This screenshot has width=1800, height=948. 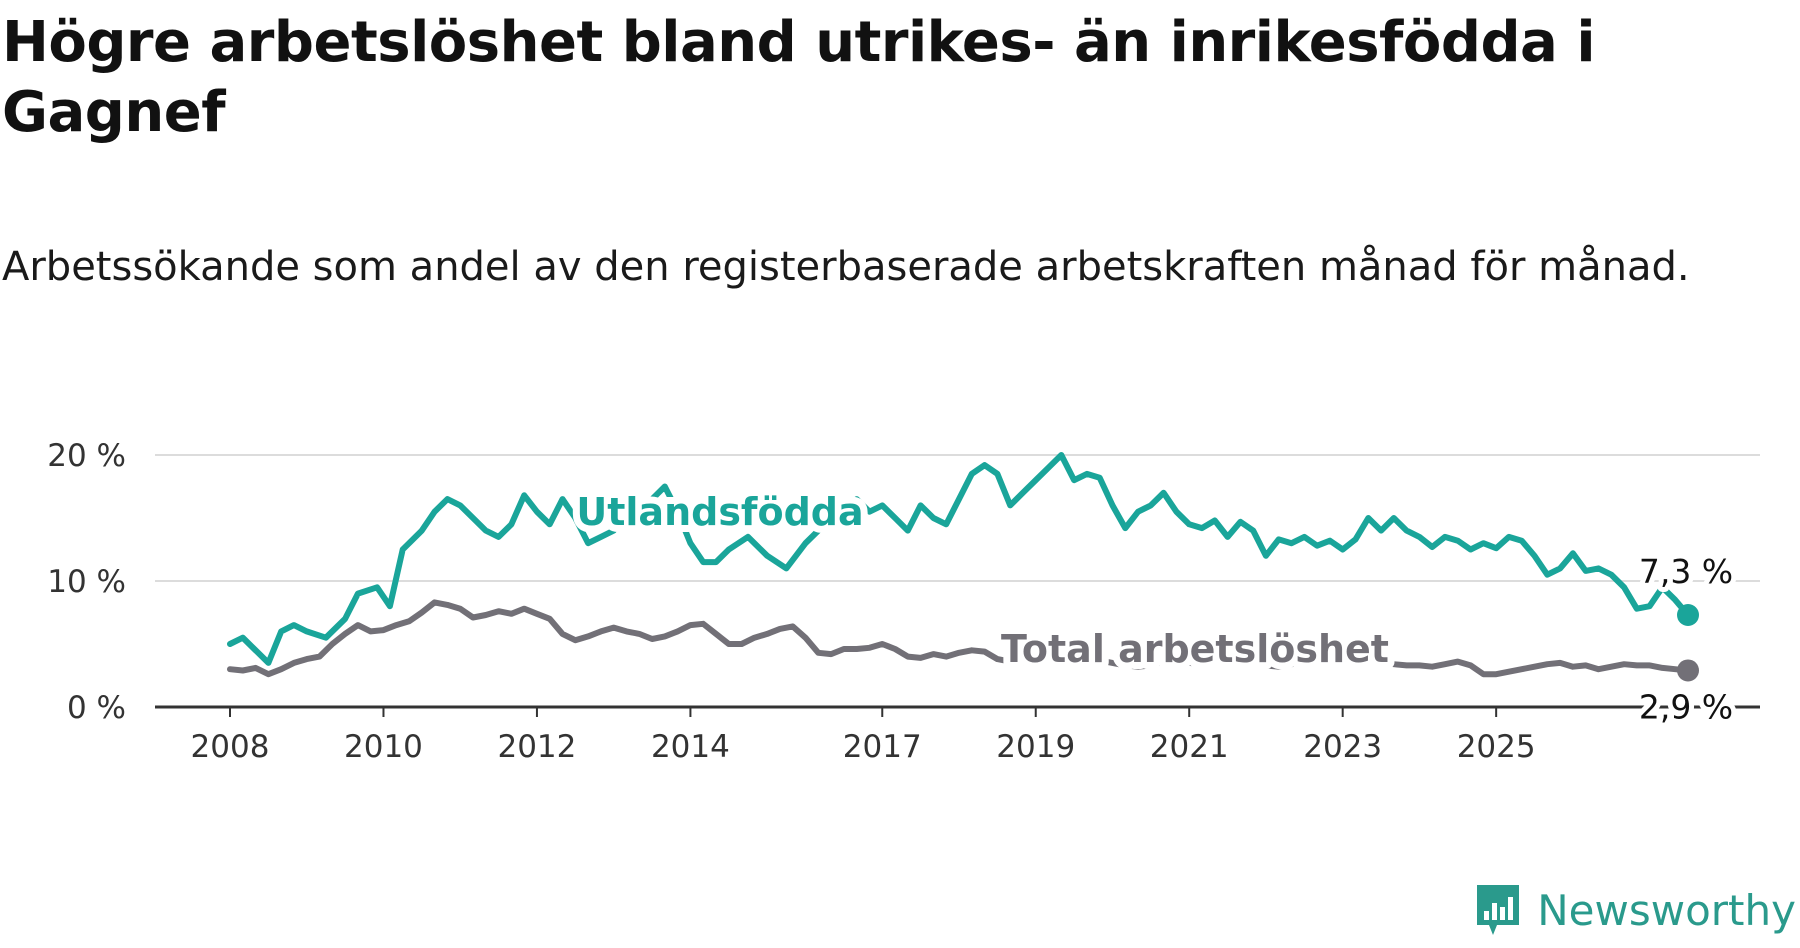 What do you see at coordinates (1189, 747) in the screenshot?
I see `x-tick-label: 2021` at bounding box center [1189, 747].